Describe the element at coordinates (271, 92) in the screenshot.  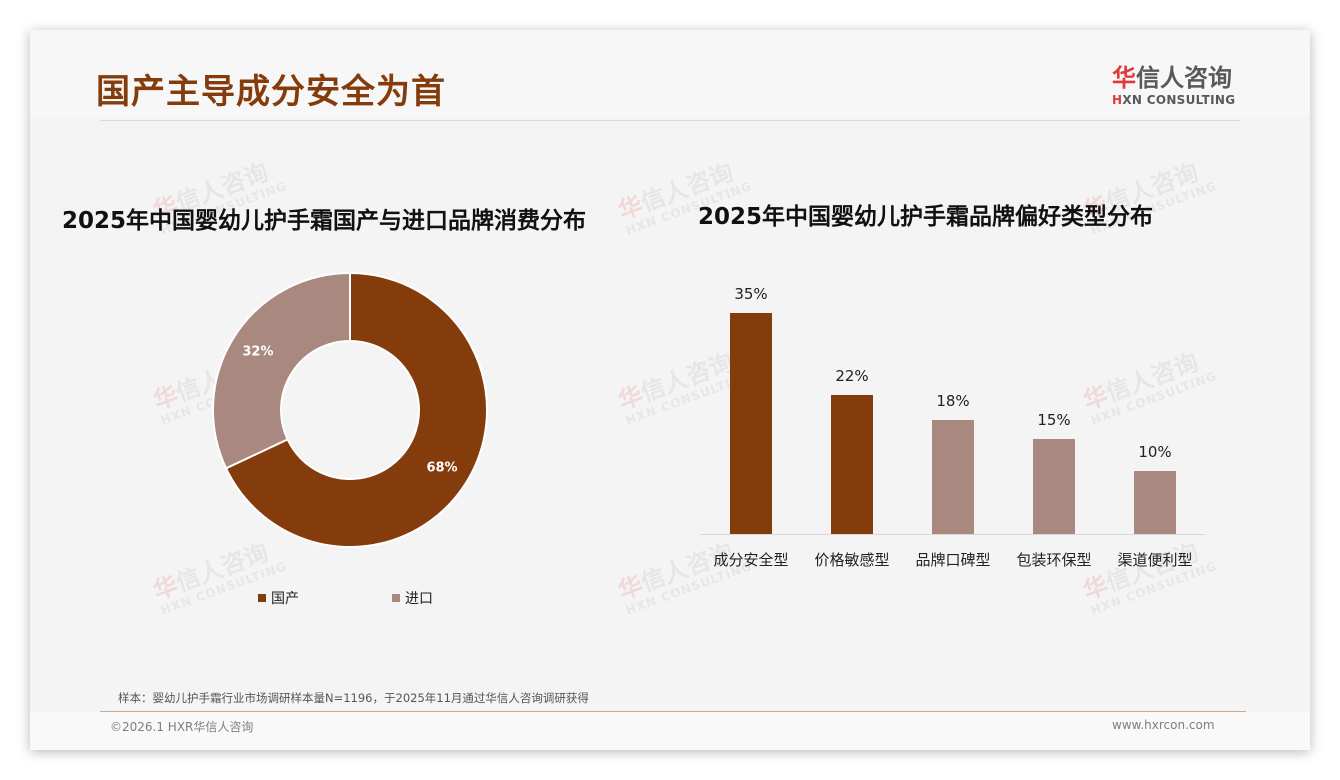
I see `page-title: 国产主导成分安全为首` at that location.